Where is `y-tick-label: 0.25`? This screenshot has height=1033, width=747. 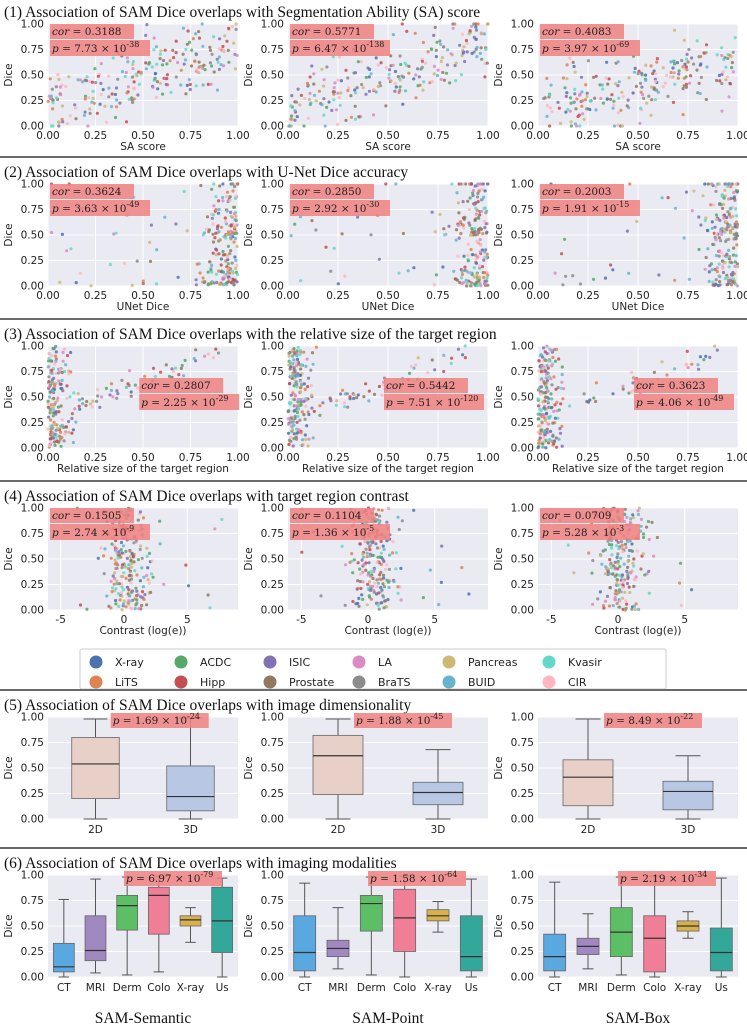
y-tick-label: 0.25 is located at coordinates (522, 261).